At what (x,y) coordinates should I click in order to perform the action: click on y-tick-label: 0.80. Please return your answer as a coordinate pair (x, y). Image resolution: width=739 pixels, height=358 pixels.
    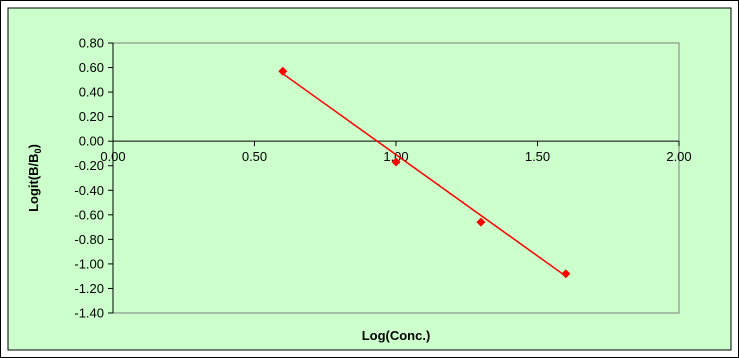
    Looking at the image, I should click on (91, 43).